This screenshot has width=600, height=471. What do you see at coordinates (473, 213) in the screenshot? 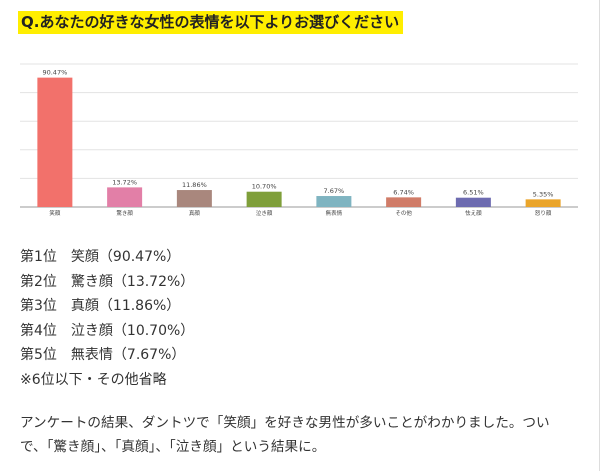
I see `category-label: 怯え顔` at bounding box center [473, 213].